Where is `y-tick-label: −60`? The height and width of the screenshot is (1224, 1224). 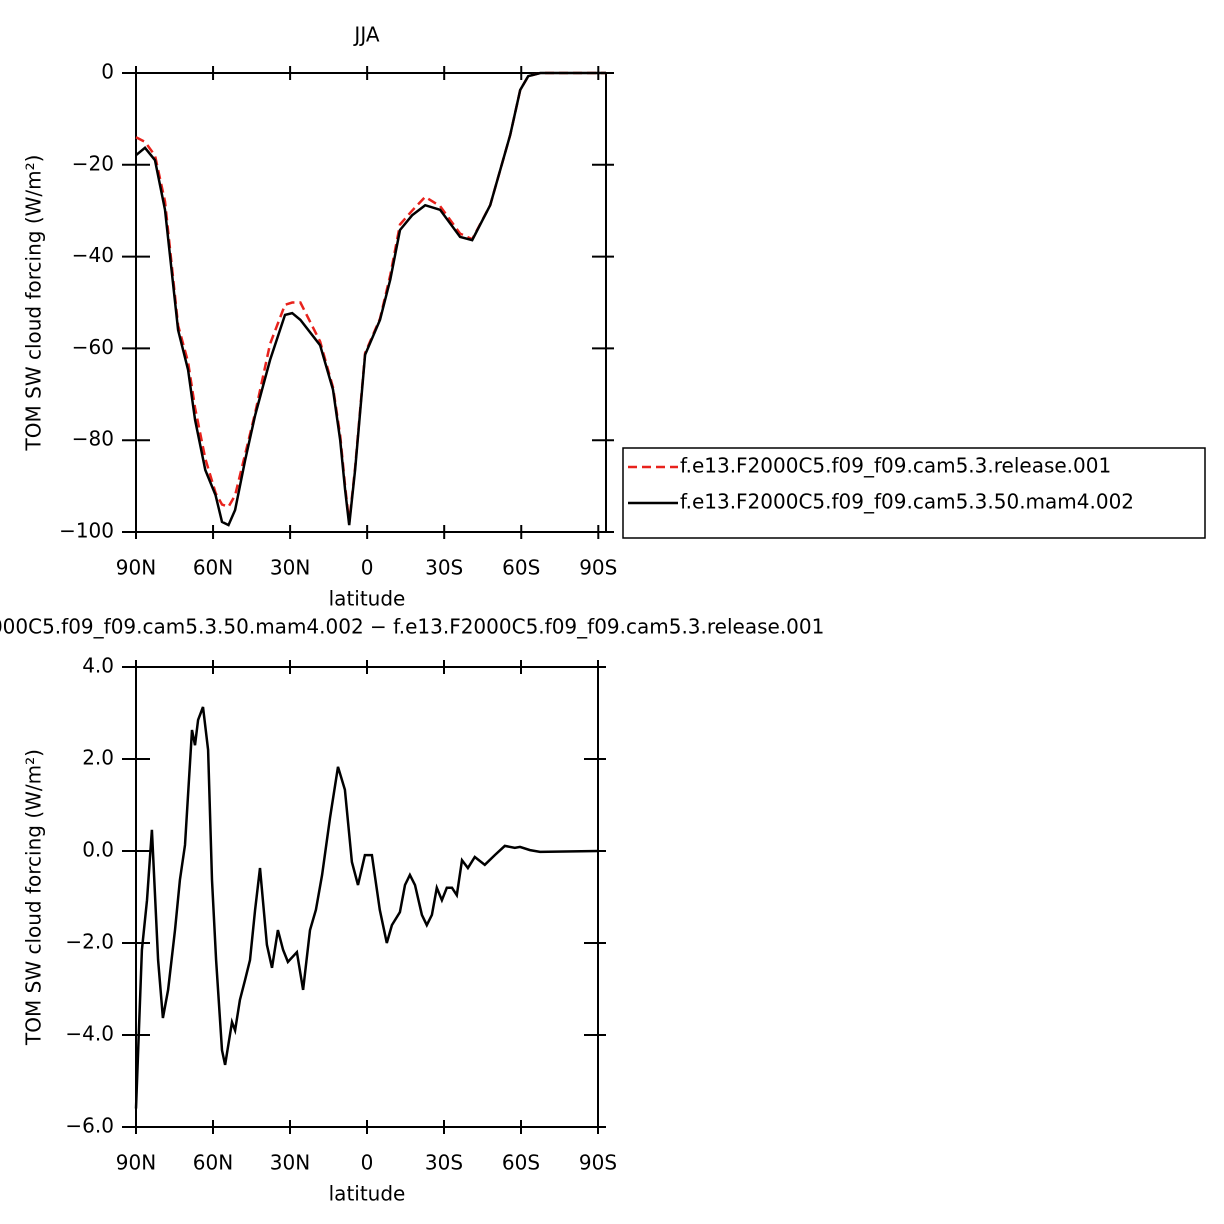
y-tick-label: −60 is located at coordinates (93, 347).